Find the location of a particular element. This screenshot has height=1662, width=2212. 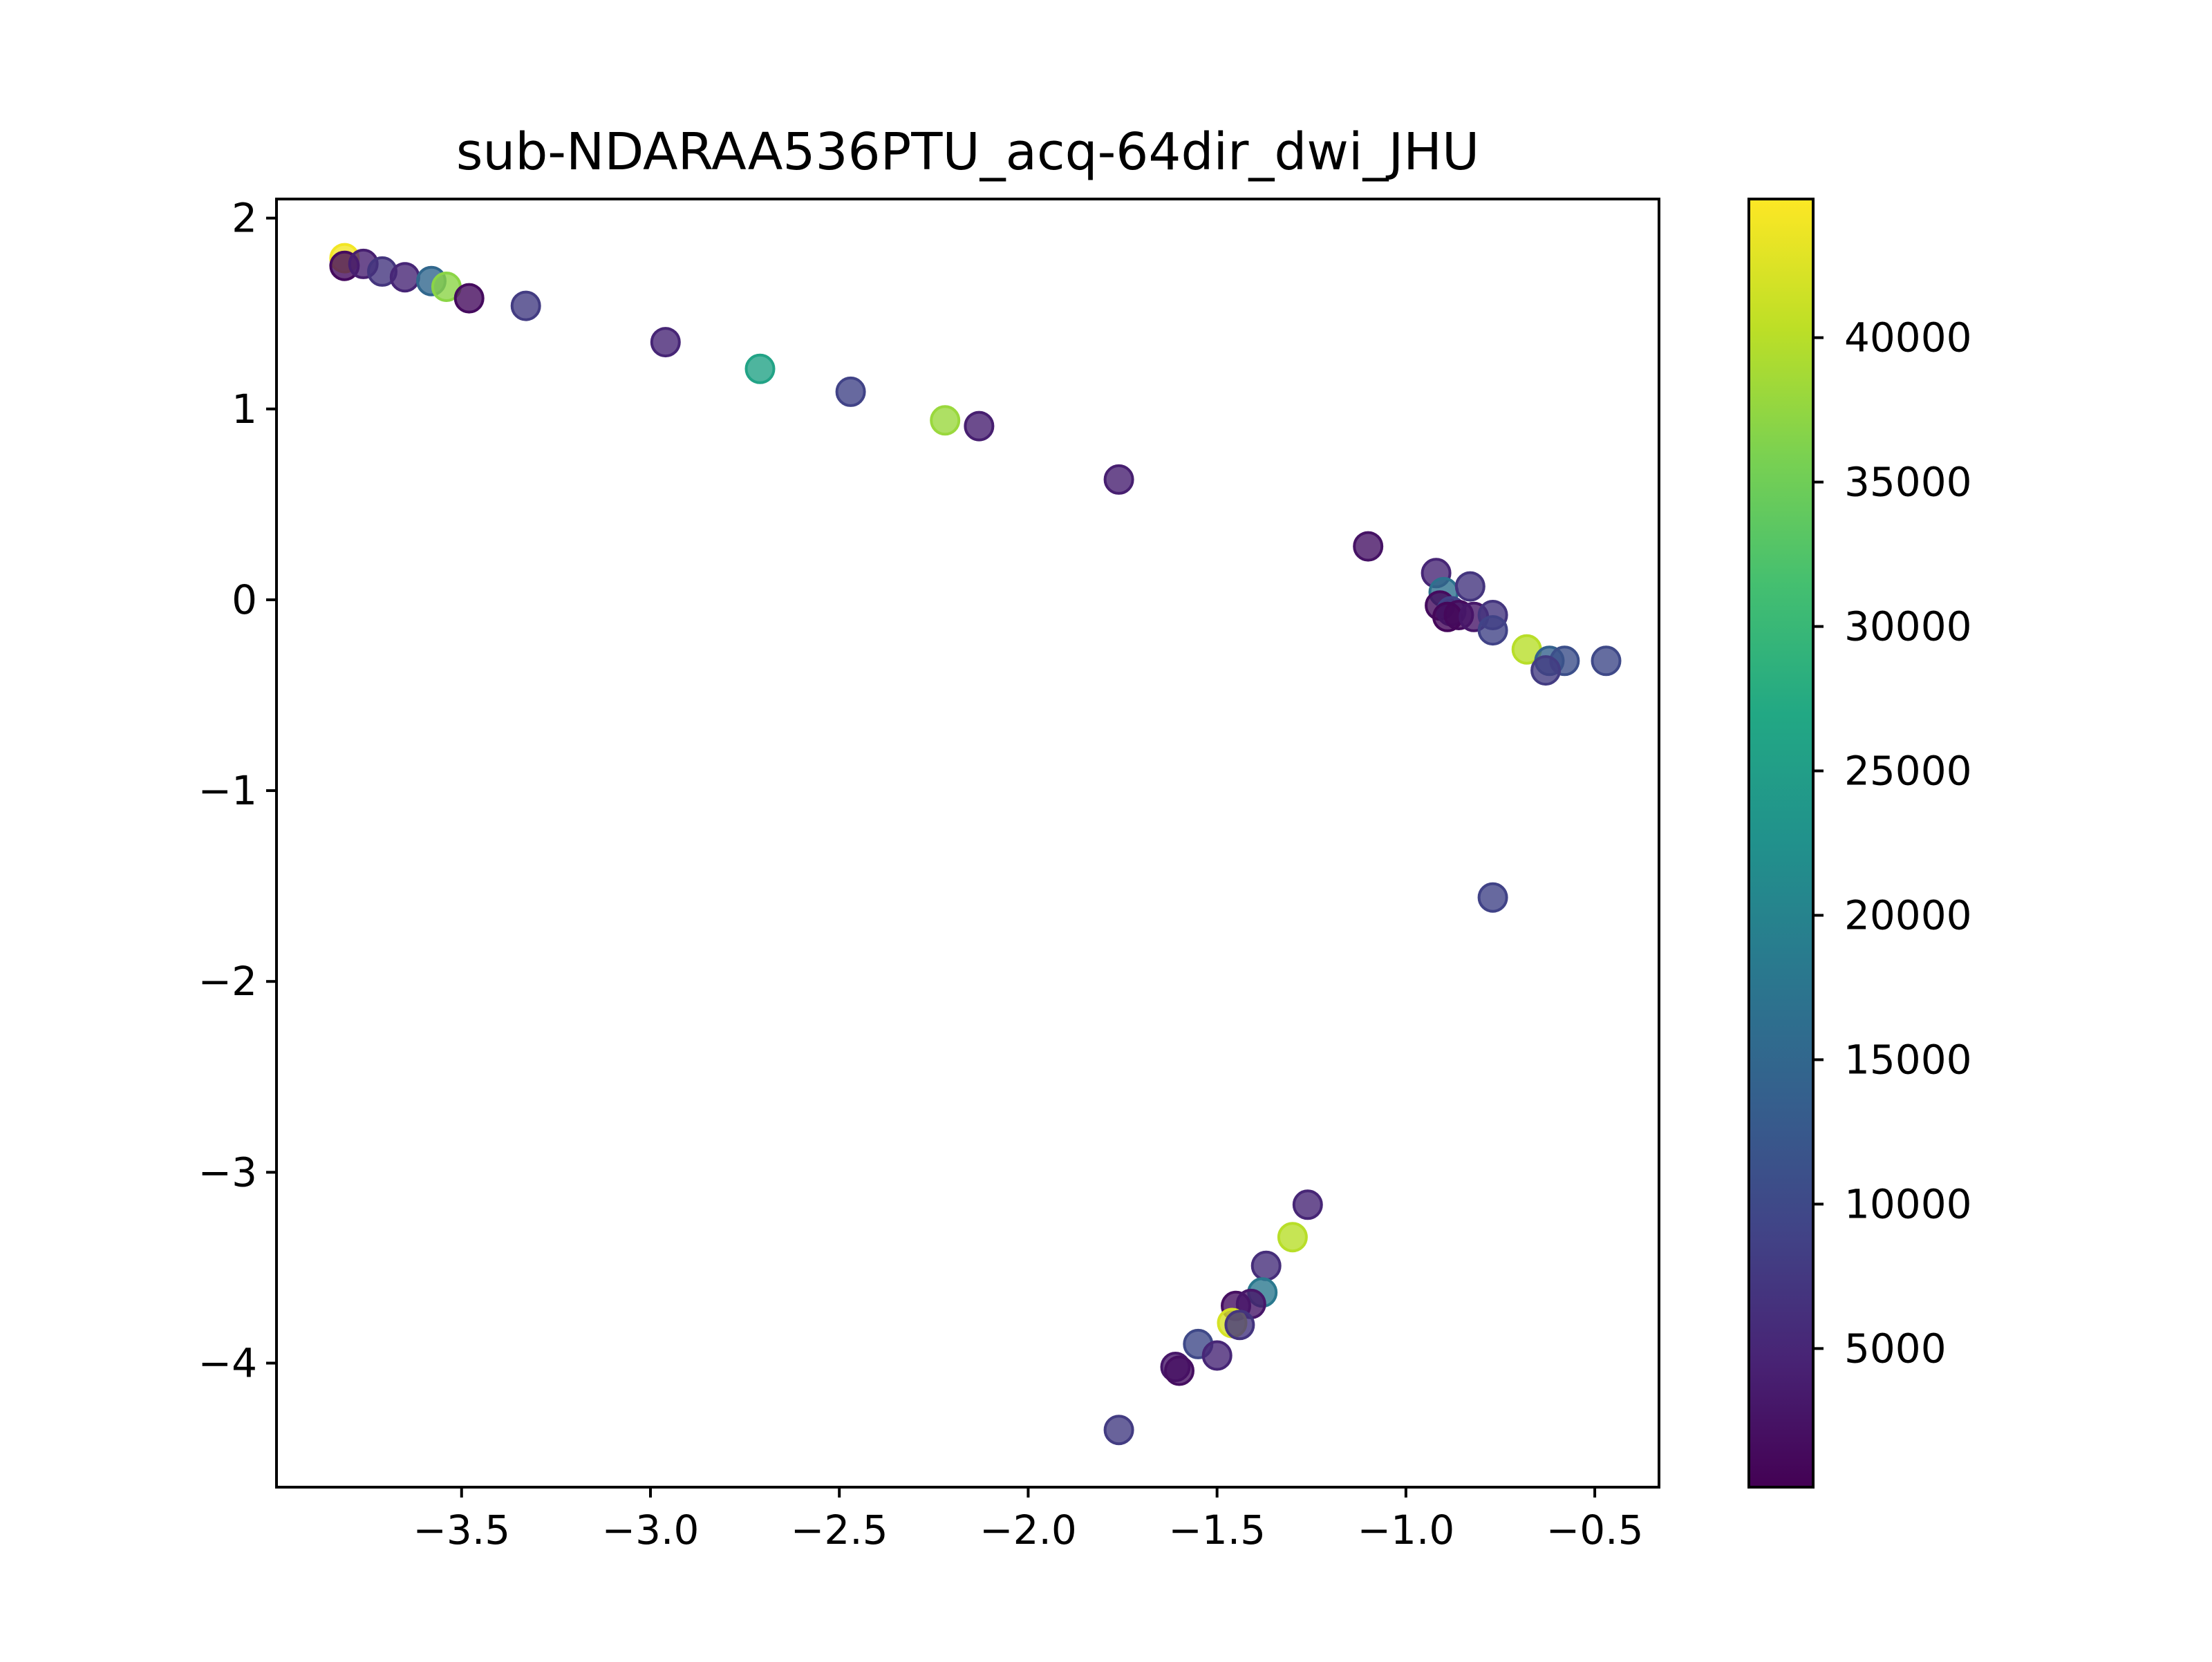

x-axis: −3.5 −3.0 −2.5 −2.0 −1.5 −1.0 −0.5 is located at coordinates (1028, 1520).